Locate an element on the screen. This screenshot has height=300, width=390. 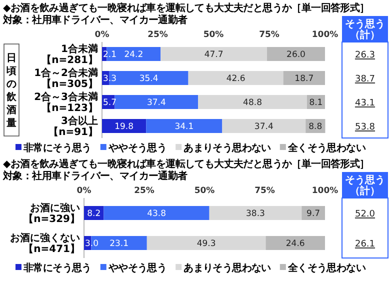
data-label: 34.1 is located at coordinates (184, 127).